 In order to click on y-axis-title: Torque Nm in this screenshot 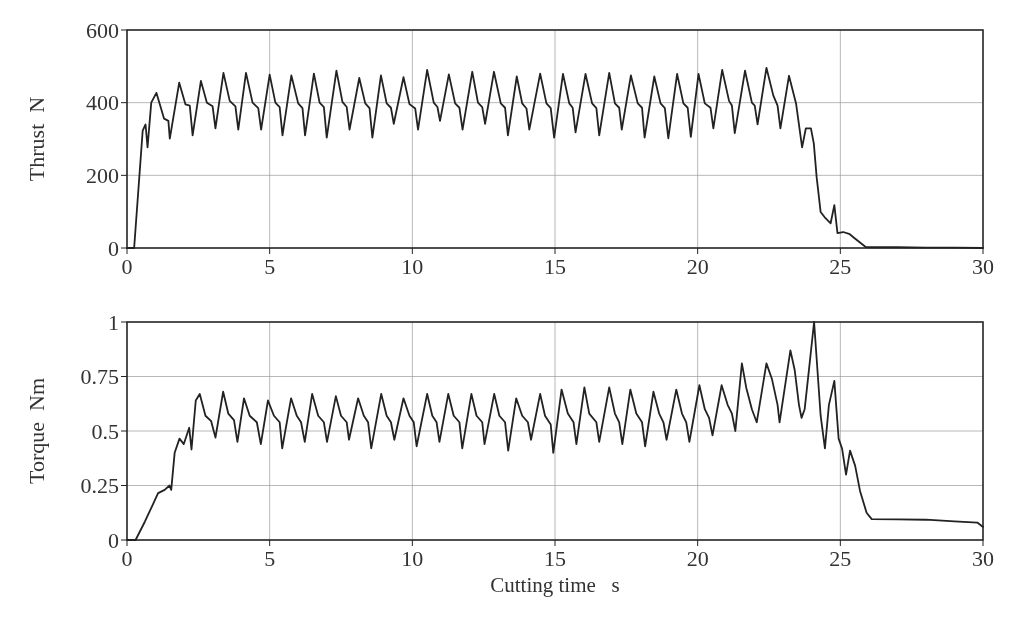, I will do `click(36, 431)`.